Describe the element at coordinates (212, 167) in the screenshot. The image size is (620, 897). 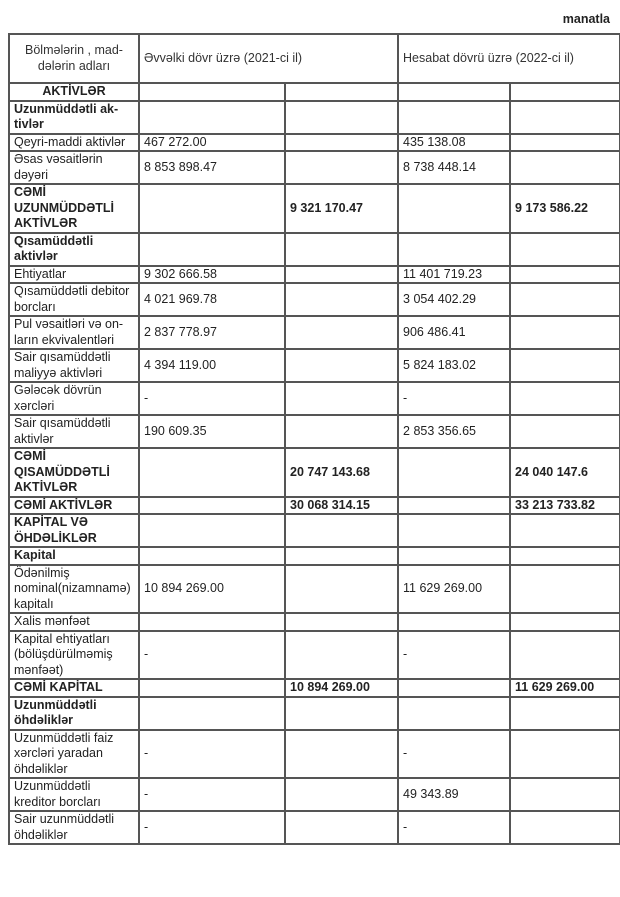
I see `previous-period-value: 8 853 898.47` at that location.